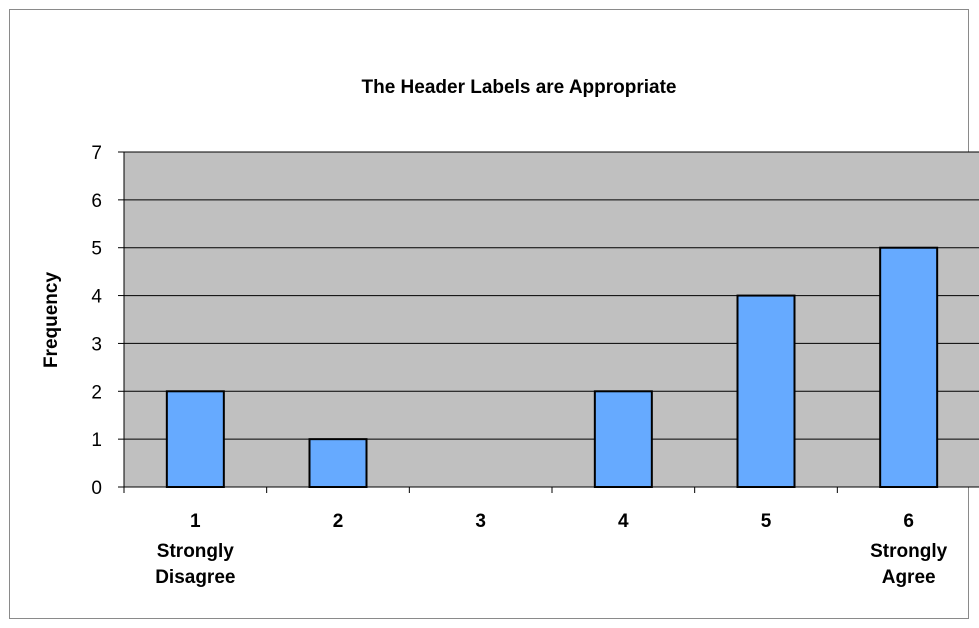 The height and width of the screenshot is (628, 979). Describe the element at coordinates (51, 320) in the screenshot. I see `y-axis-label: Frequency` at that location.